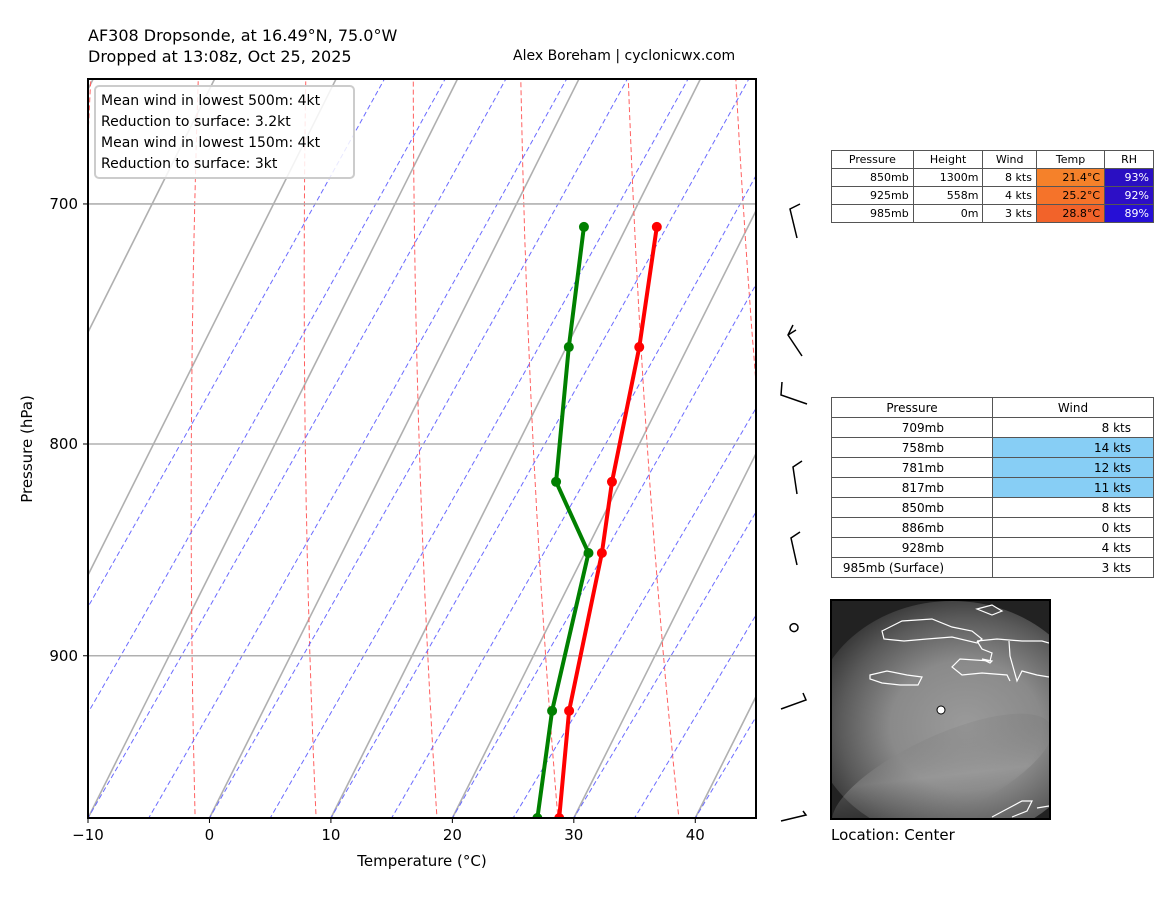 Image resolution: width=1174 pixels, height=897 pixels. I want to click on y-tick-label: 700, so click(63, 204).